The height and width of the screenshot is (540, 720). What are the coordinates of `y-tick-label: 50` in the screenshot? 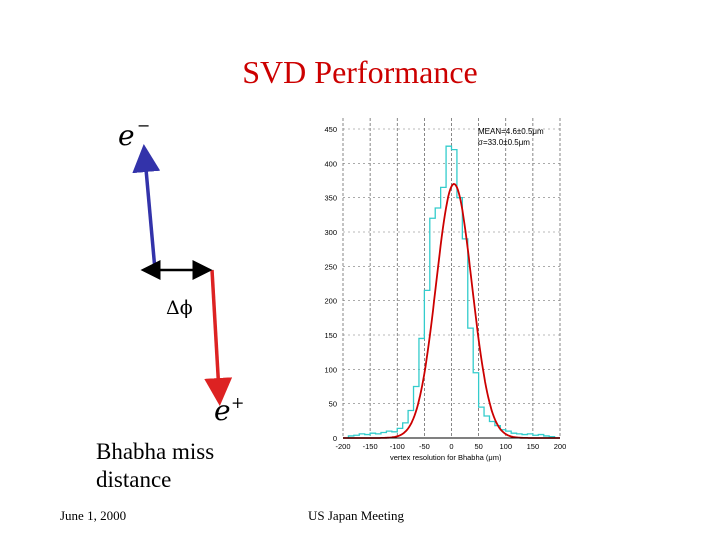 It's located at (333, 404).